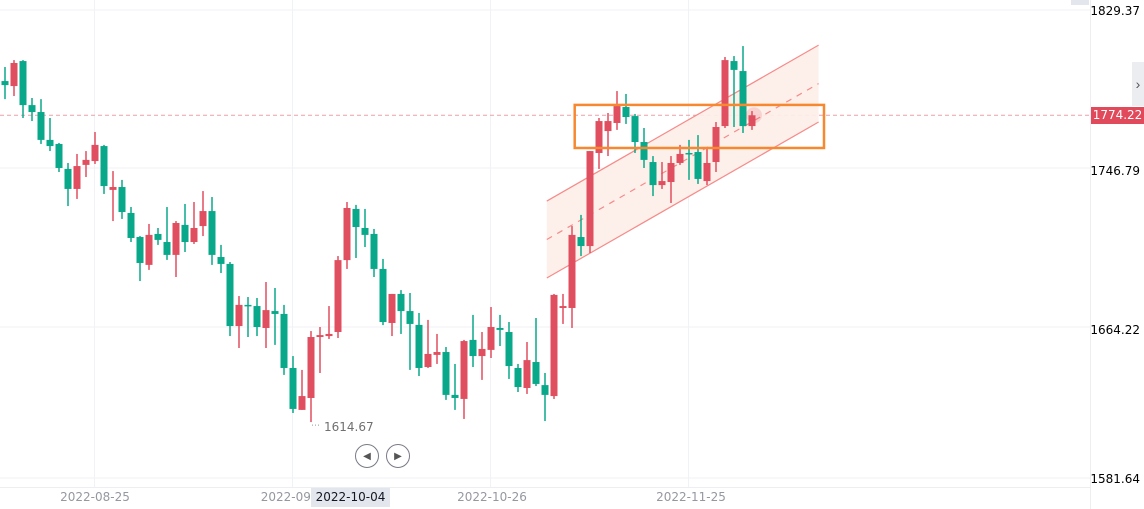 This screenshot has height=509, width=1144. I want to click on date-tick: 2022-08-25, so click(95, 497).